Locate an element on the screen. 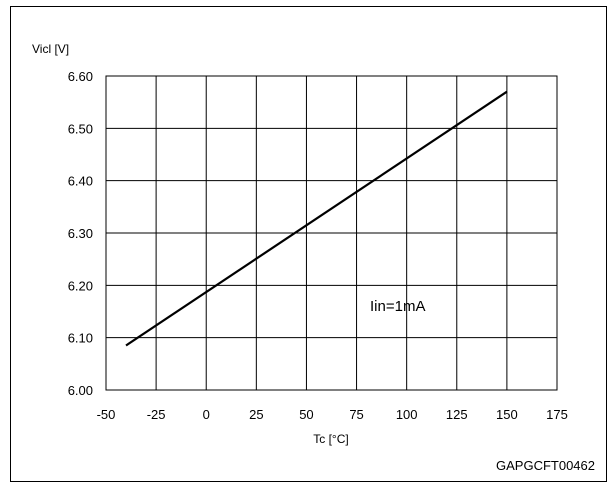 The image size is (615, 486). x-tick-label: 0 is located at coordinates (206, 414).